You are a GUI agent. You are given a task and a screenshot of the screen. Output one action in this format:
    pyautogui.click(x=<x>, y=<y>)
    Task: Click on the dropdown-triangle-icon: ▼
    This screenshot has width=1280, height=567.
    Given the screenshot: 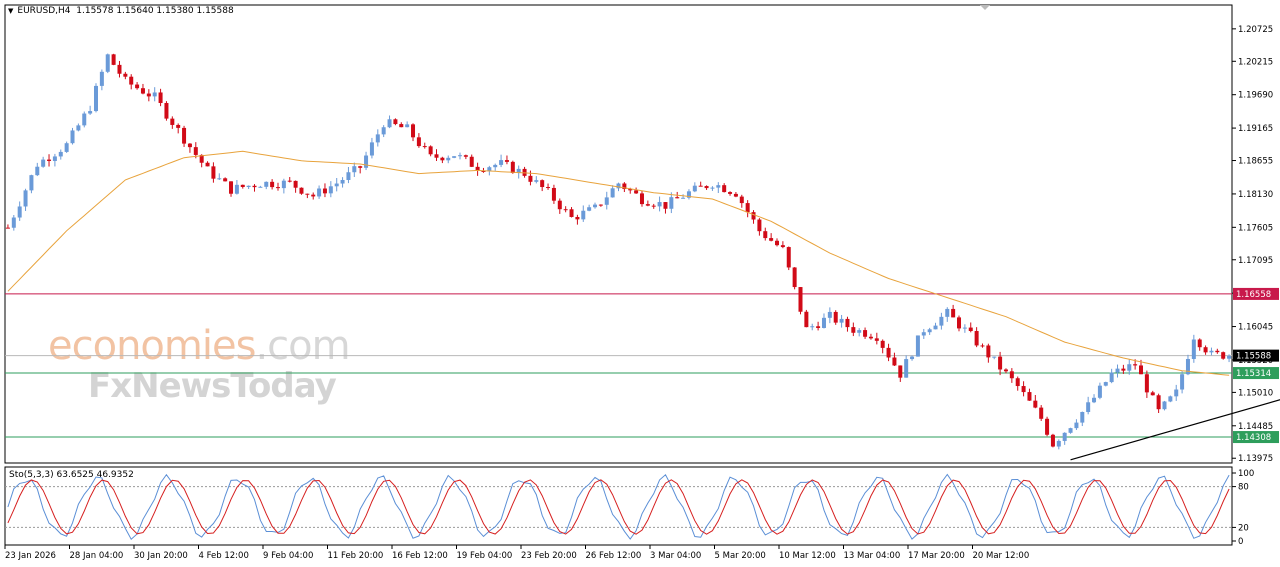 What is the action you would take?
    pyautogui.click(x=11, y=11)
    